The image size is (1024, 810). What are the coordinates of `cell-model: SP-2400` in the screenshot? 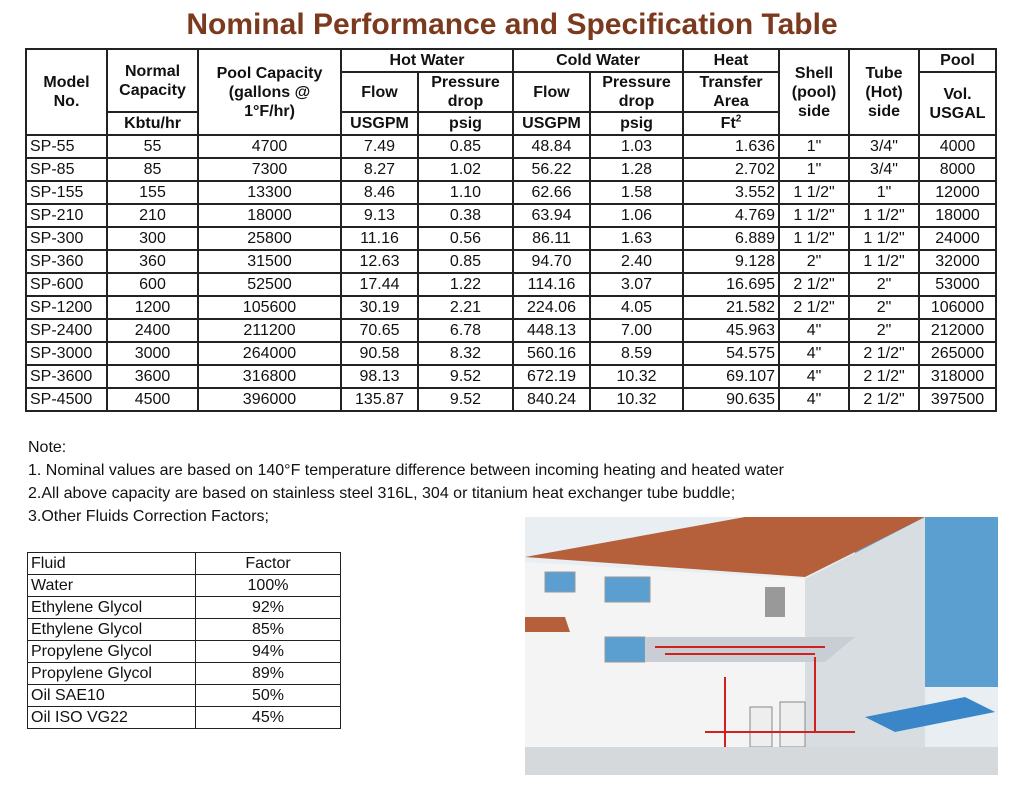 It's located at (66, 330).